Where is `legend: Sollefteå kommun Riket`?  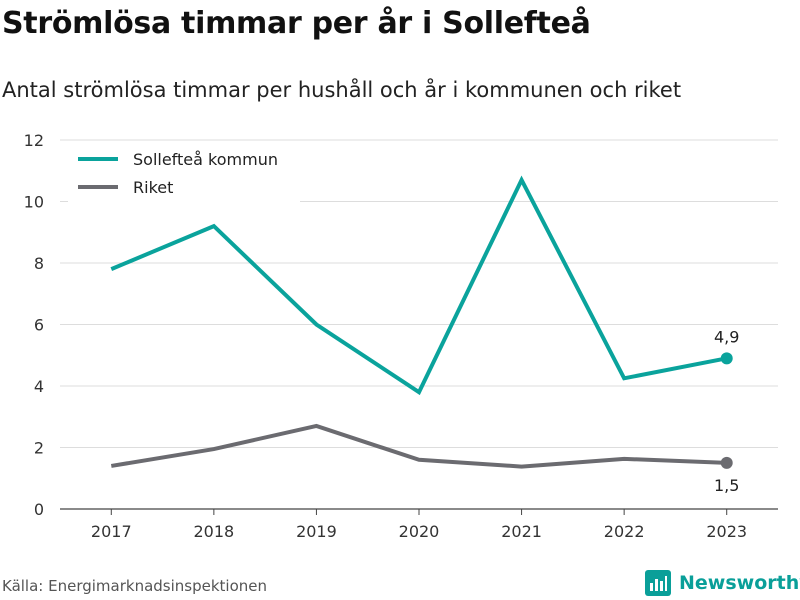
legend: Sollefteå kommun Riket is located at coordinates (184, 174).